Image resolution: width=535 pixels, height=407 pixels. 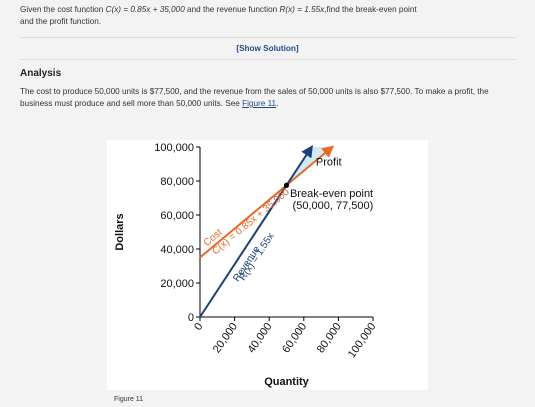 I want to click on cost-function-expression: C(x) = 0.85x + 35,000, so click(x=145, y=9).